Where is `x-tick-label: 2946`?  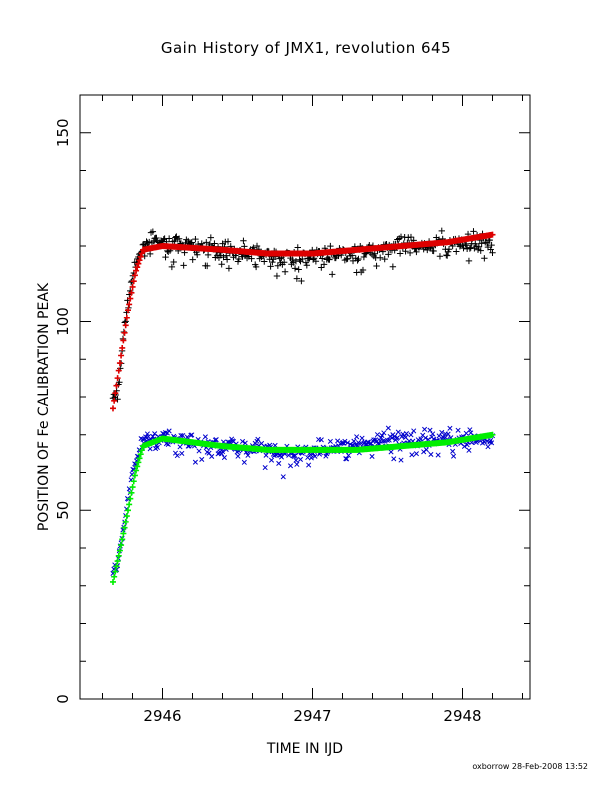
x-tick-label: 2946 is located at coordinates (162, 716).